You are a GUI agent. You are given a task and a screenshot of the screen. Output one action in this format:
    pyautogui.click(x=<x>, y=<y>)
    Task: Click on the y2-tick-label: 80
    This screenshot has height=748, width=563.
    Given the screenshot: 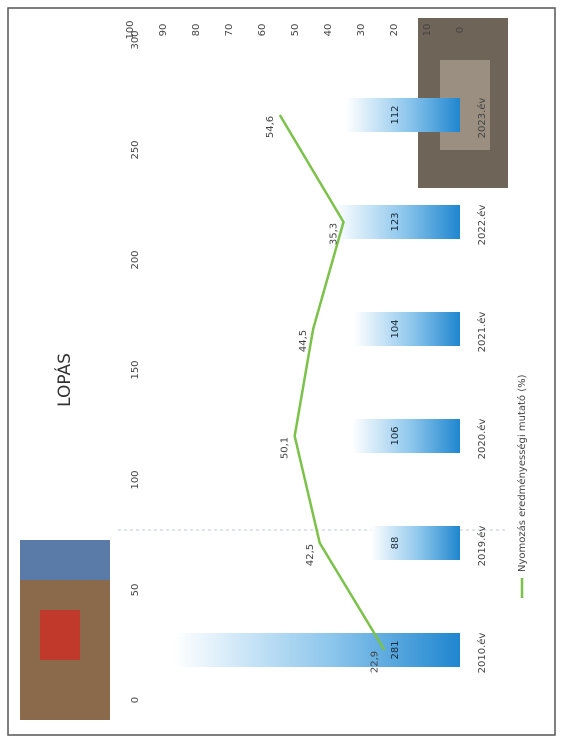 What is the action you would take?
    pyautogui.click(x=196, y=30)
    